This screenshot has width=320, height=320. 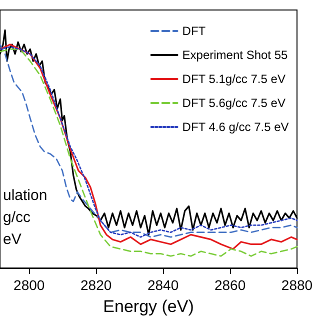 What do you see at coordinates (17, 217) in the screenshot?
I see `annotation: g/cc` at bounding box center [17, 217].